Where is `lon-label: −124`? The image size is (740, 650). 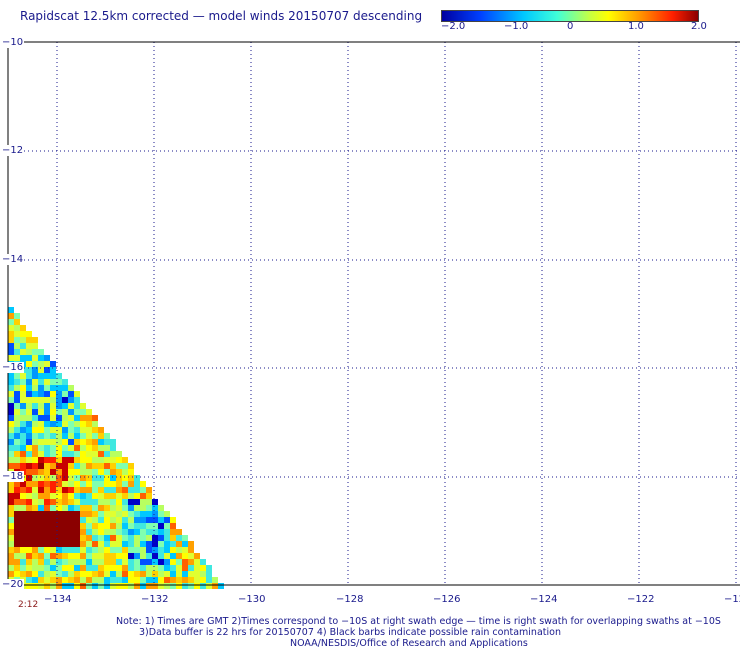
lon-label: −124 is located at coordinates (544, 599).